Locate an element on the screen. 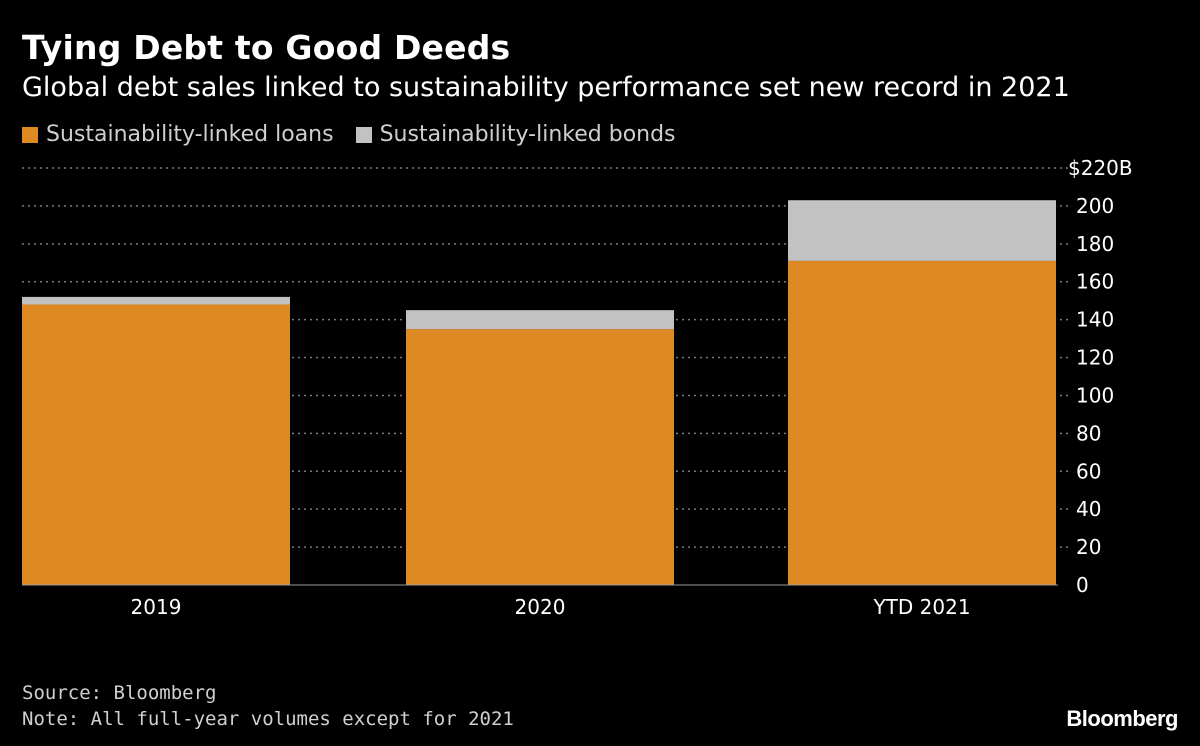 This screenshot has height=746, width=1200. source-note: Source: Bloomberg is located at coordinates (119, 693).